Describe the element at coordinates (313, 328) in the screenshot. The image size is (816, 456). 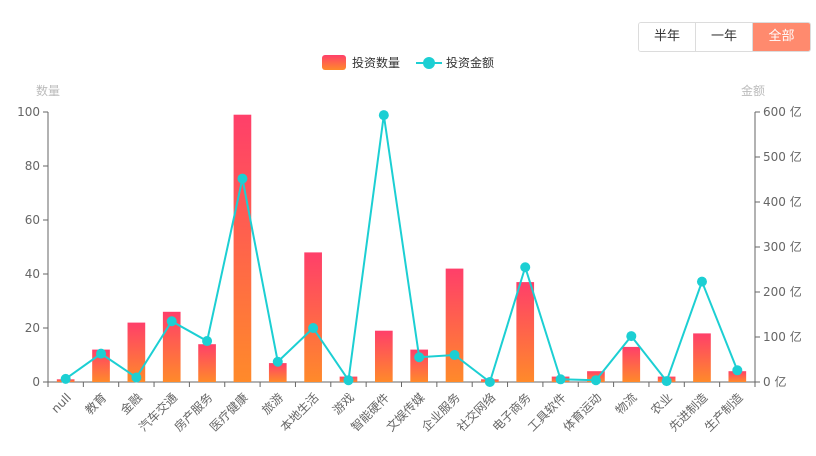
I see `point-本地生活` at that location.